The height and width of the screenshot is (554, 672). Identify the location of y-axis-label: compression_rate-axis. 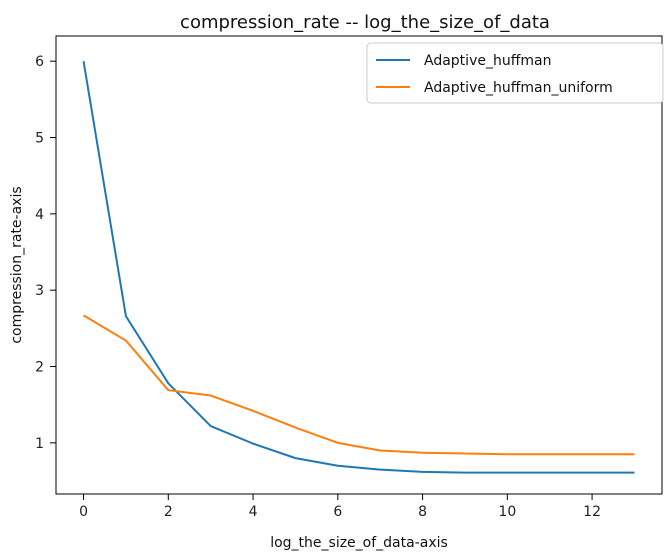
(17, 264).